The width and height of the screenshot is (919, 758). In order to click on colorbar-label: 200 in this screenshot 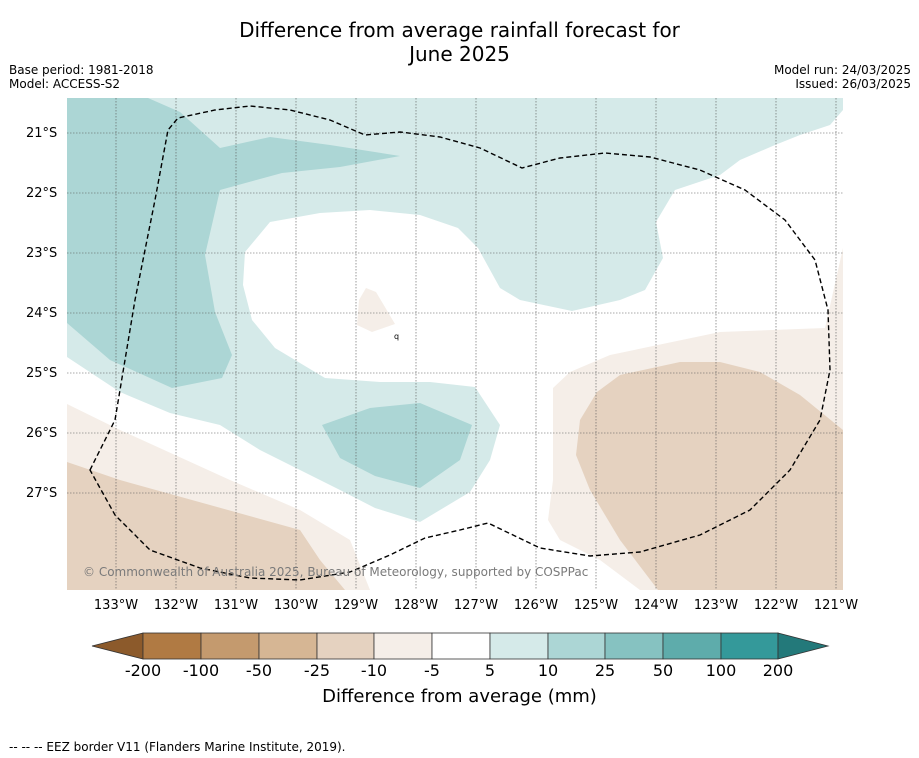, I will do `click(778, 670)`.